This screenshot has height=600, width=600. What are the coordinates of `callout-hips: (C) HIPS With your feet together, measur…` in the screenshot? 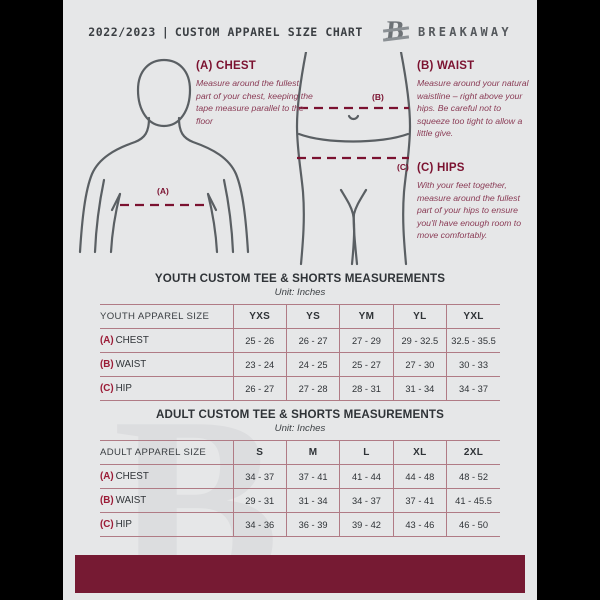 It's located at (475, 202).